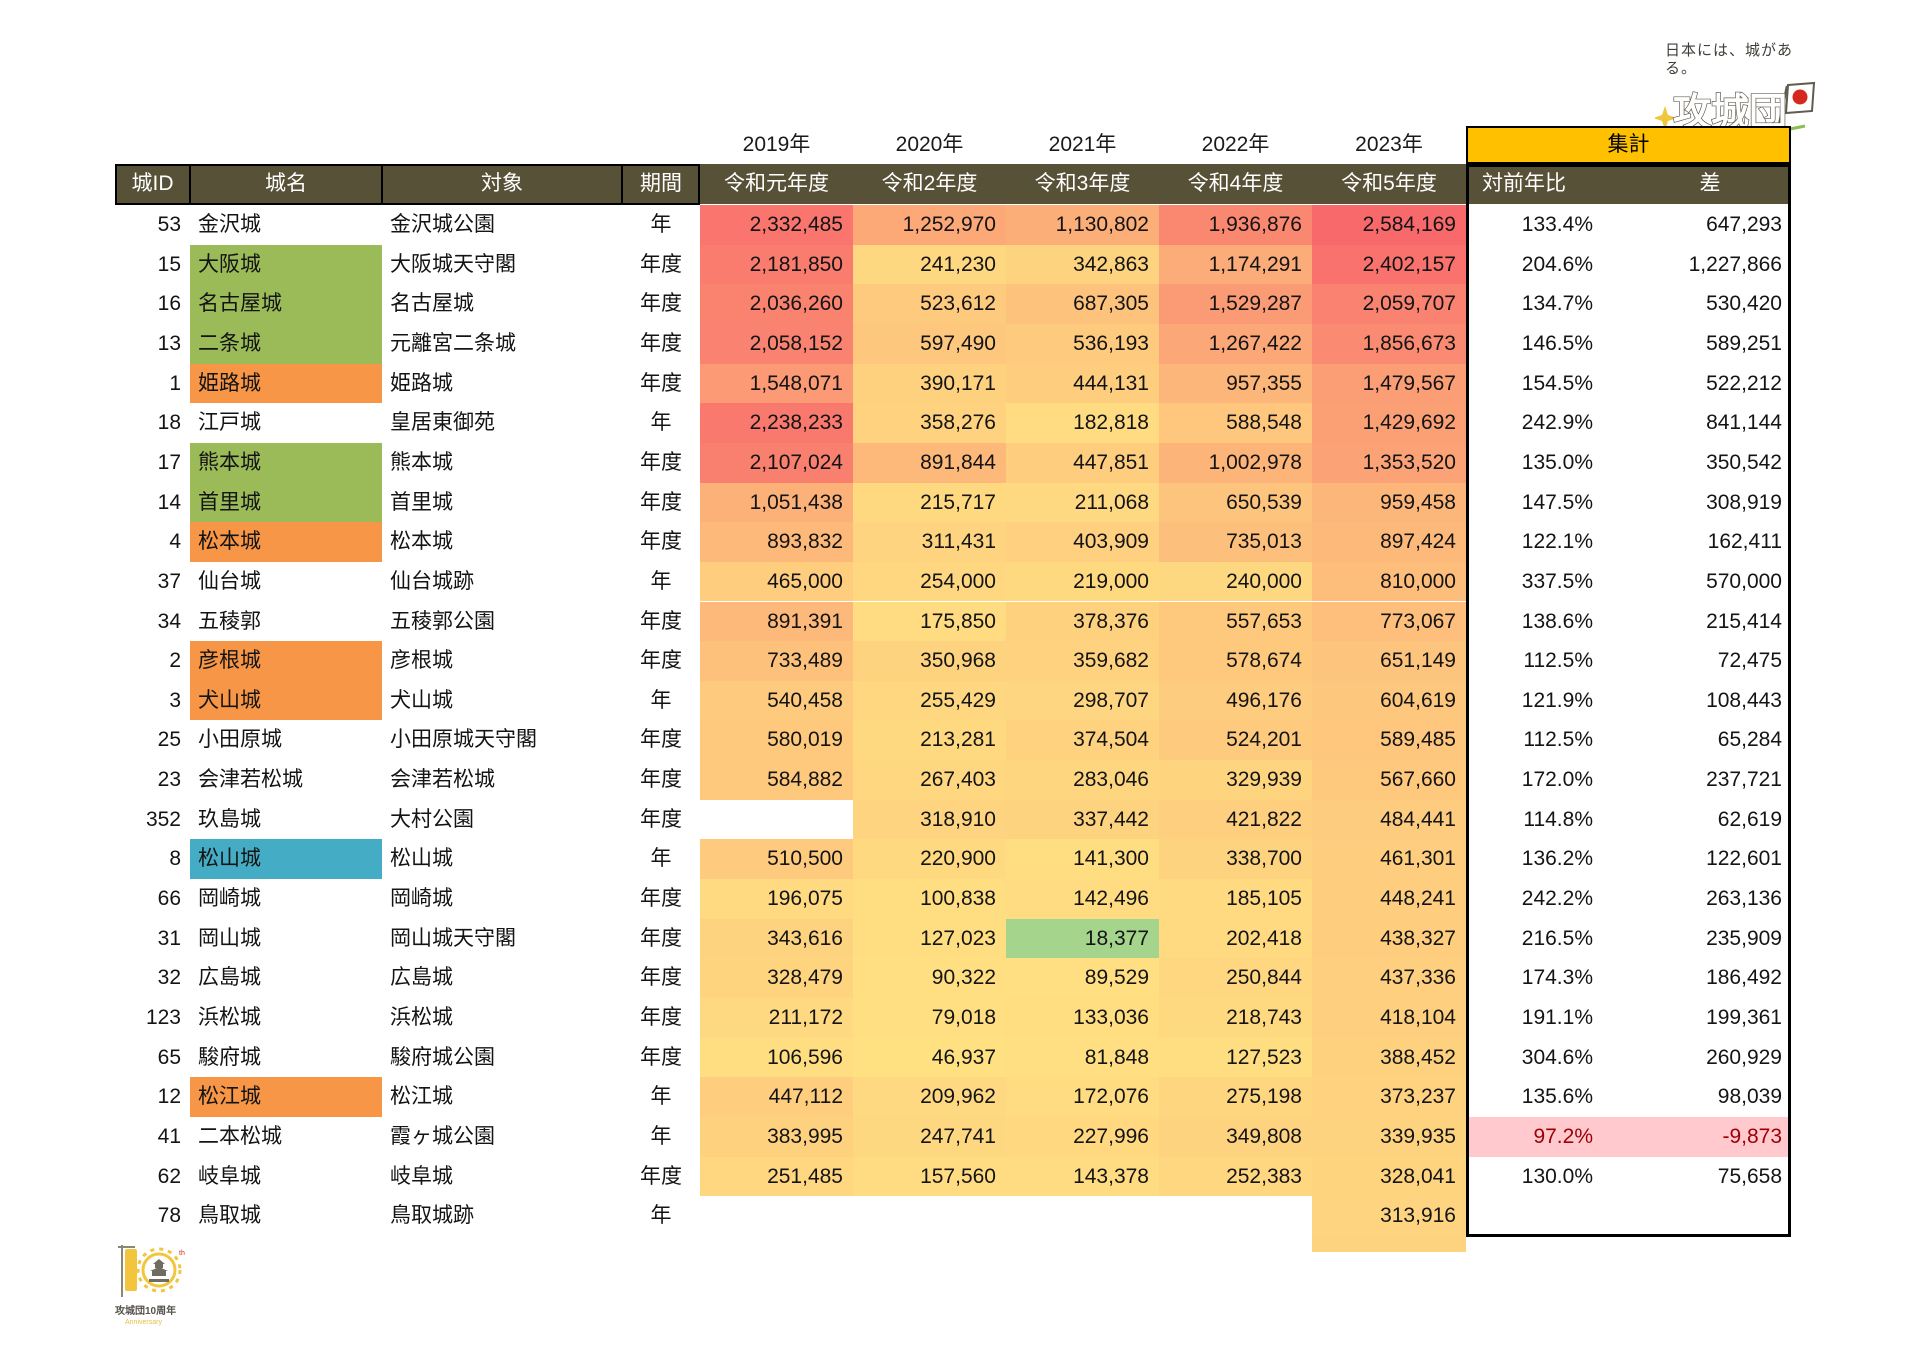  Describe the element at coordinates (1082, 621) in the screenshot. I see `cell-visitors-2021年: 378,376` at that location.